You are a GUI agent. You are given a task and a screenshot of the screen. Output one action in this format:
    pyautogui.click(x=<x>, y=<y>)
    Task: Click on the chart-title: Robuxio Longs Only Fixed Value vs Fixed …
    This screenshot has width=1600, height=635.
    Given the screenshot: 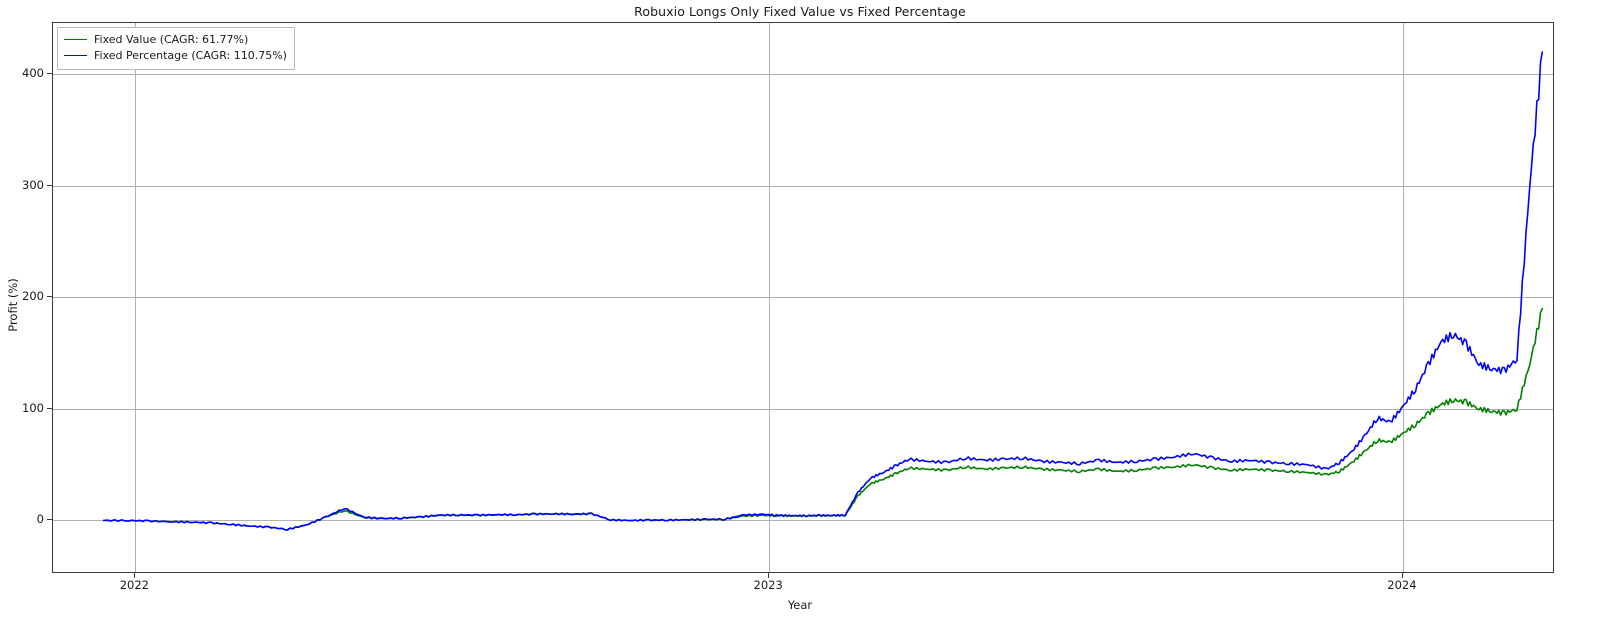 What is the action you would take?
    pyautogui.click(x=800, y=11)
    